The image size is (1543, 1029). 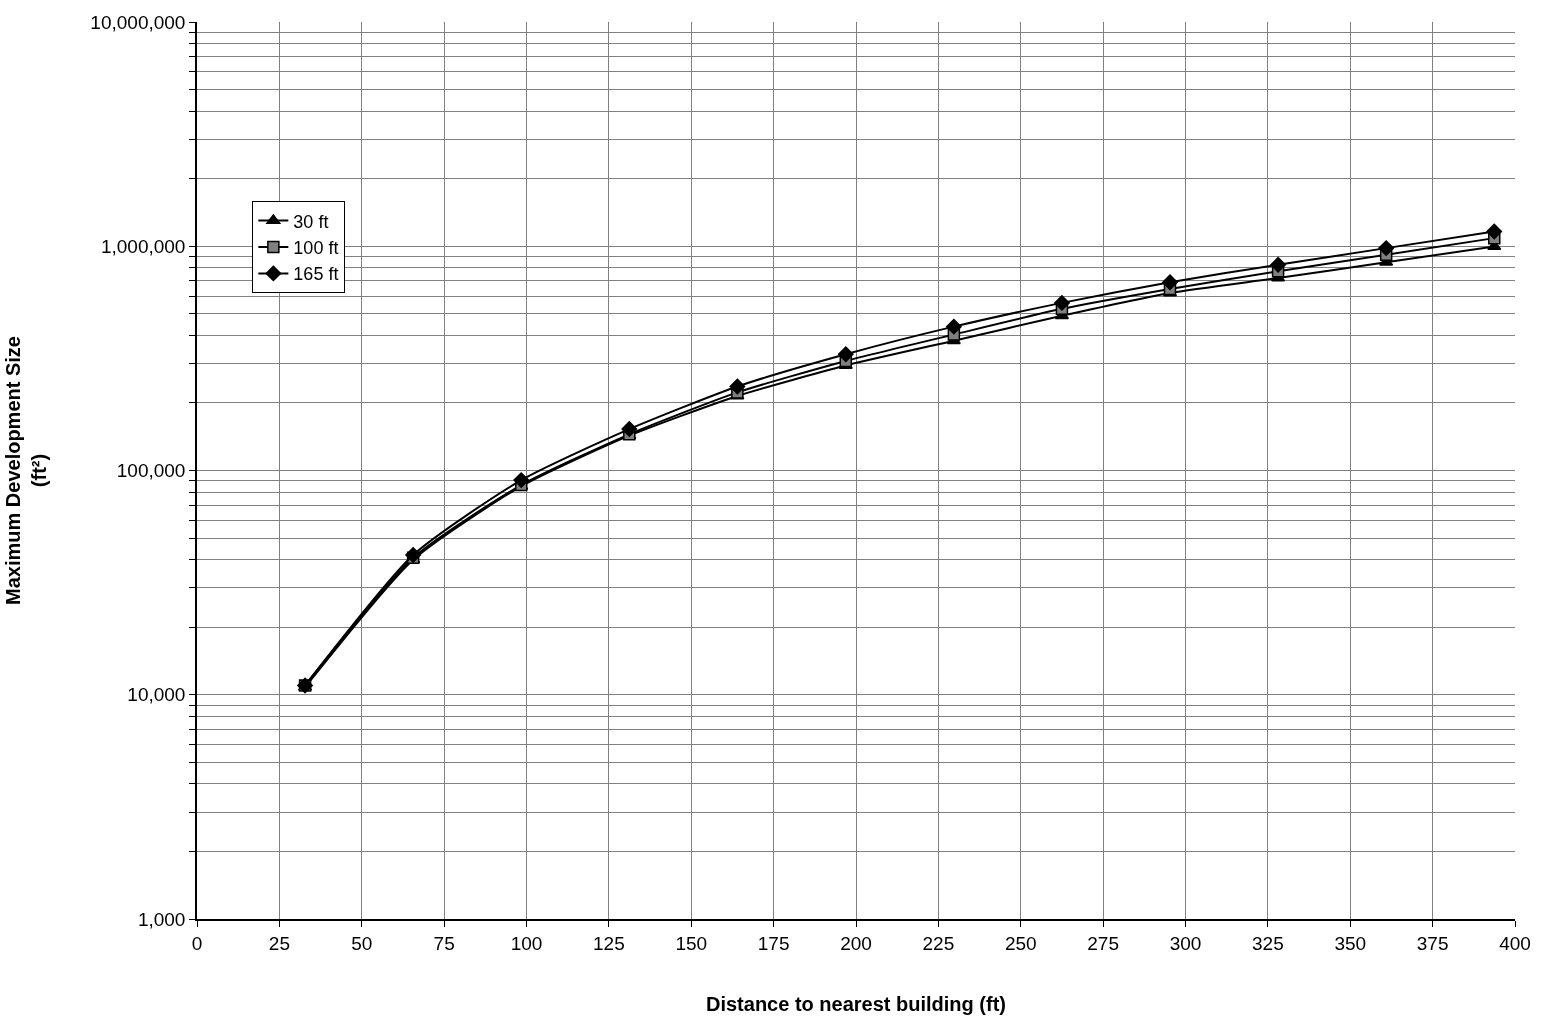 I want to click on y-tick-label: 1,000,000, so click(x=143, y=246).